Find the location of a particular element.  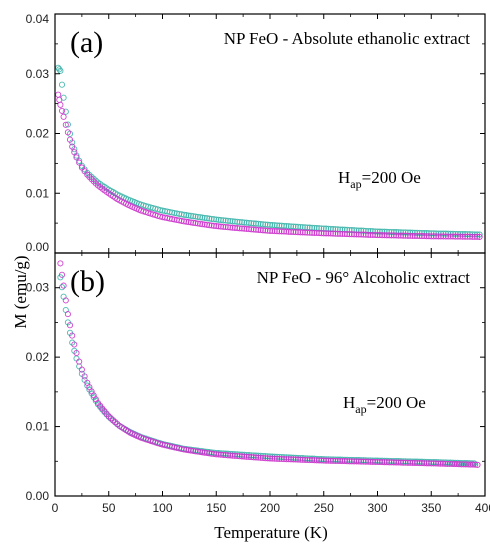

field-label: Hap=200 Oe is located at coordinates (379, 179).